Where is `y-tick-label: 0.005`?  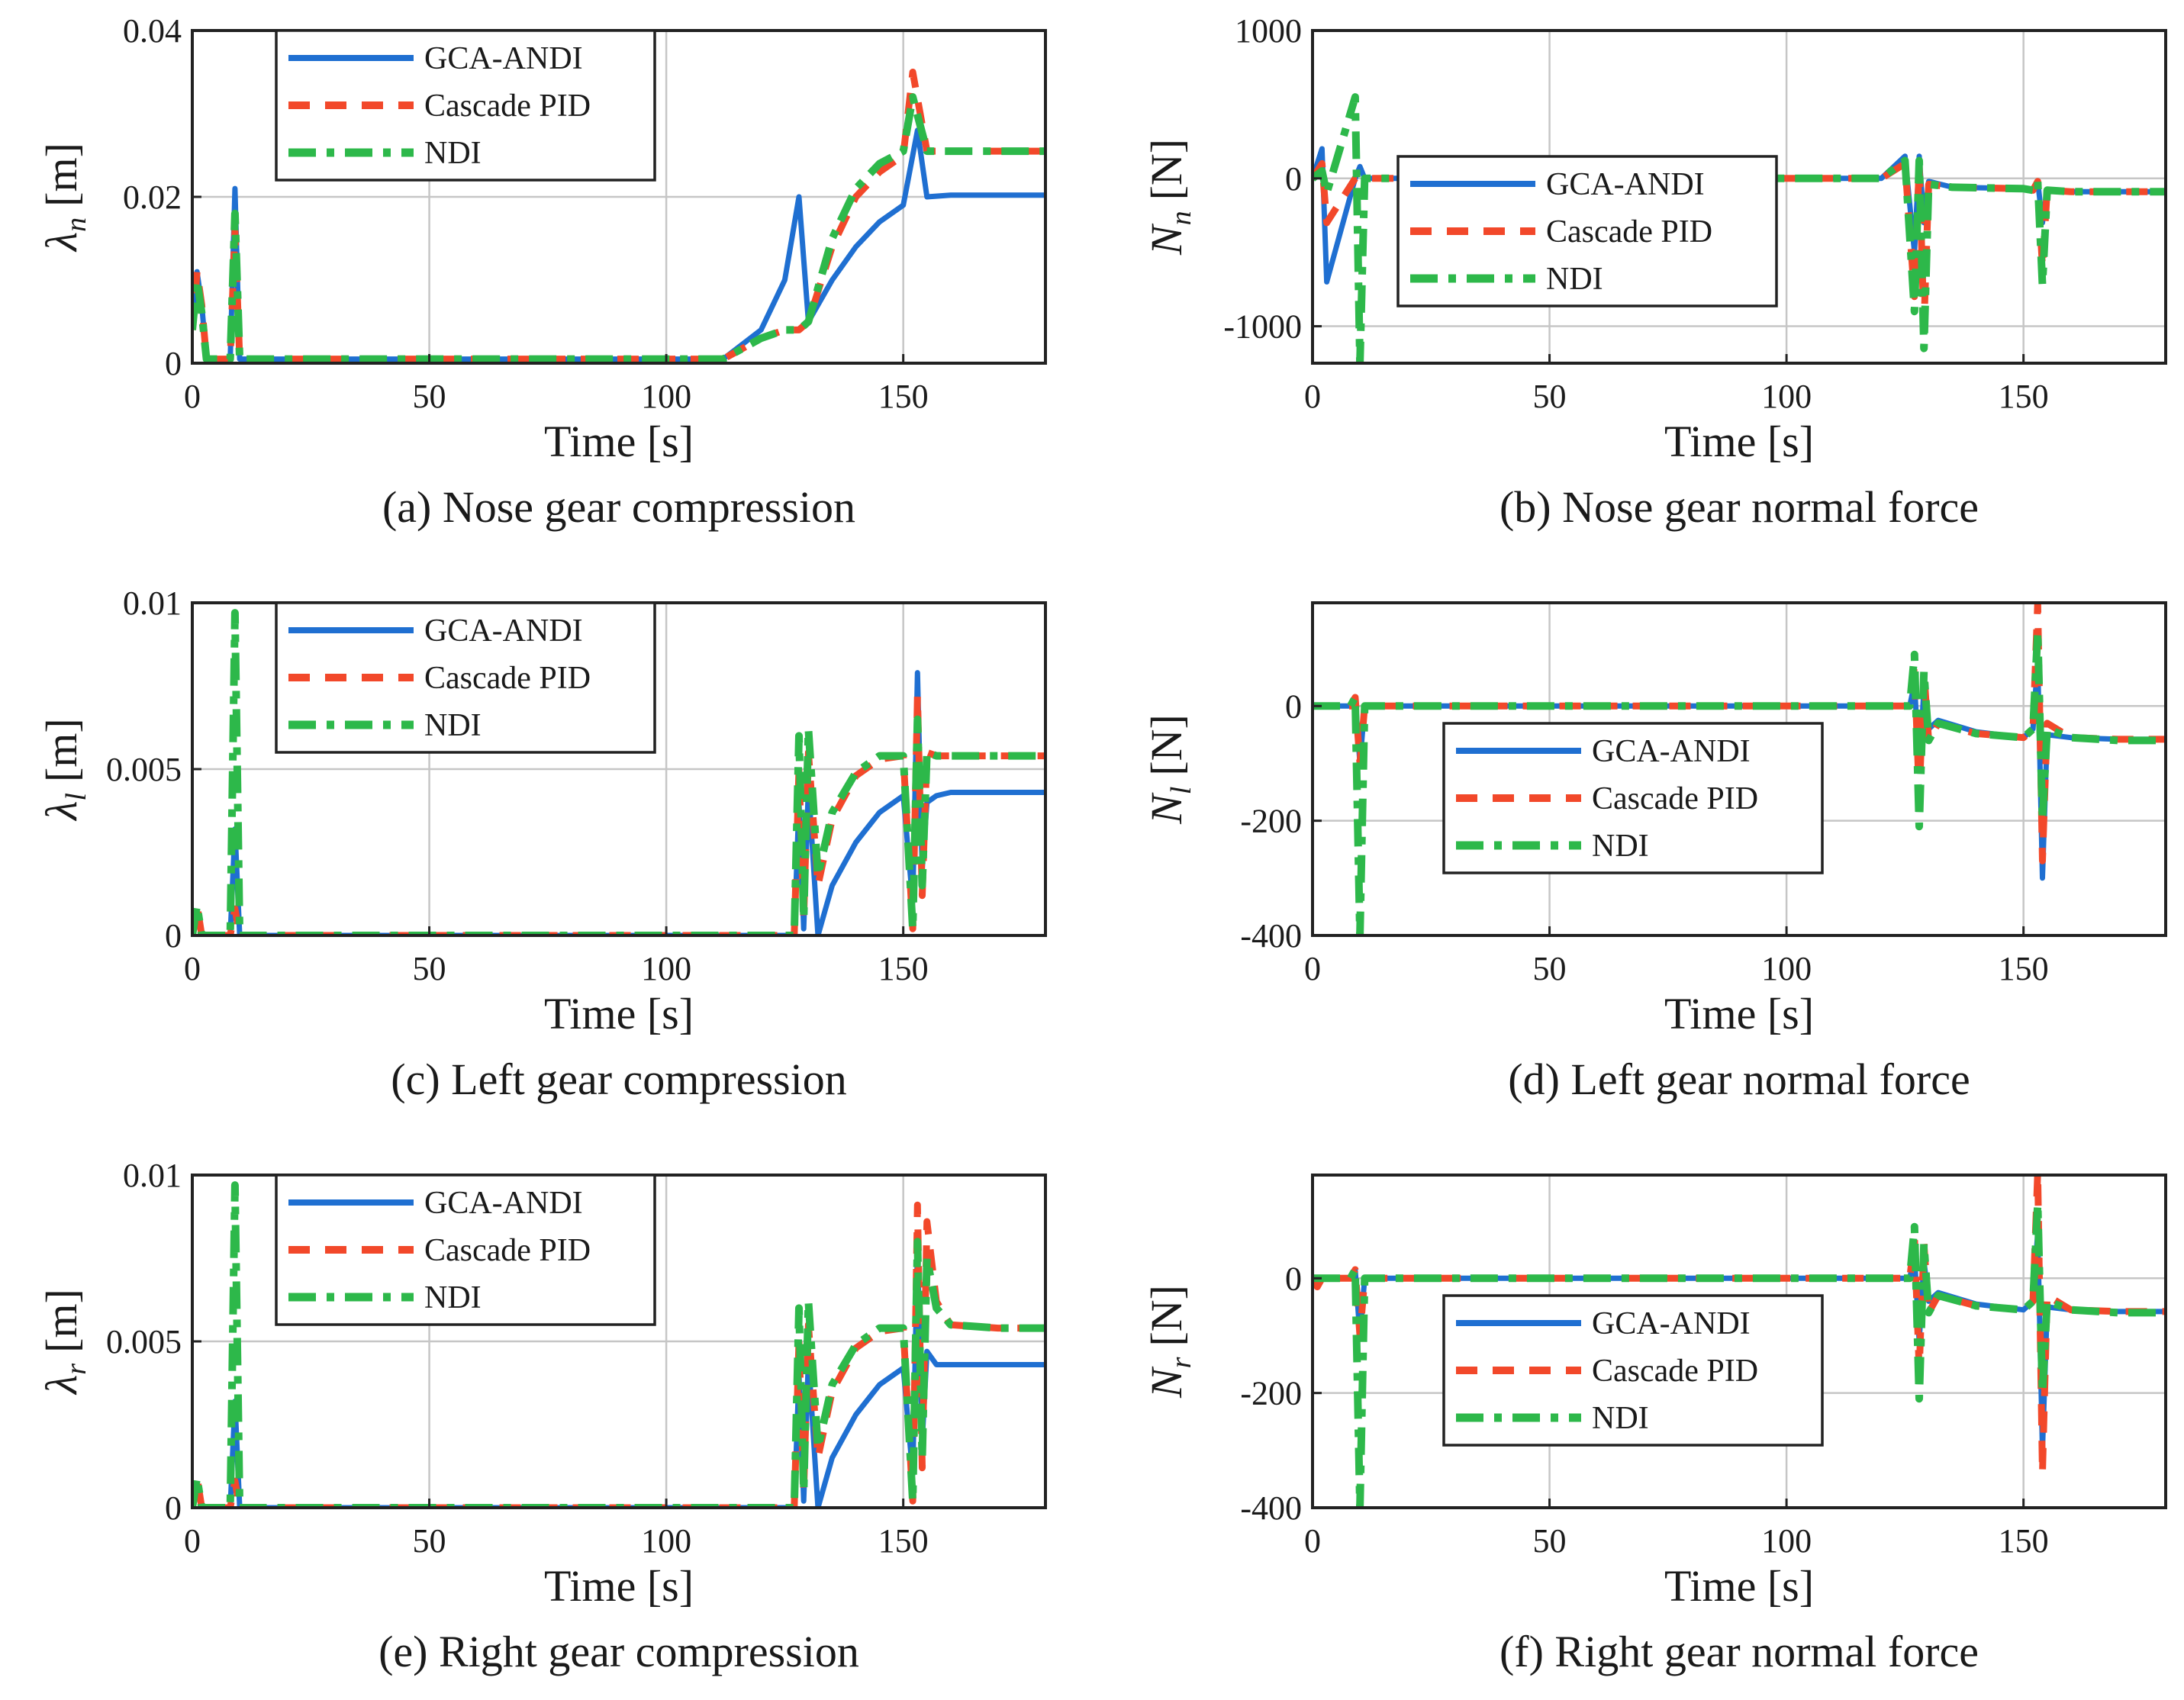 y-tick-label: 0.005 is located at coordinates (144, 1341).